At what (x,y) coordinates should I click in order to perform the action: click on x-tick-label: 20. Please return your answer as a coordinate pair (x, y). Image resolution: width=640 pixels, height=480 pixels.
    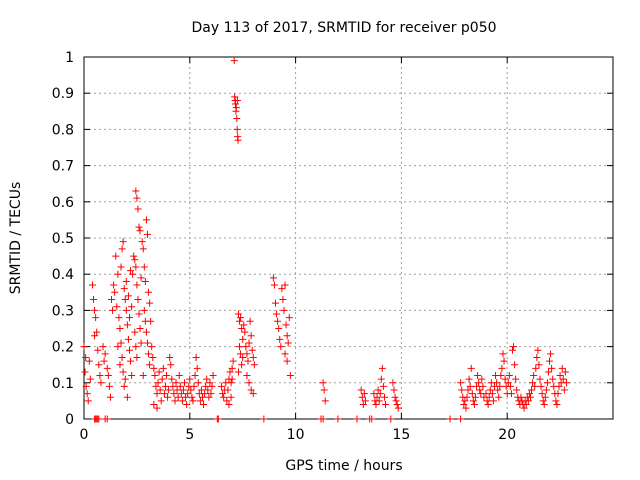
    Looking at the image, I should click on (507, 435).